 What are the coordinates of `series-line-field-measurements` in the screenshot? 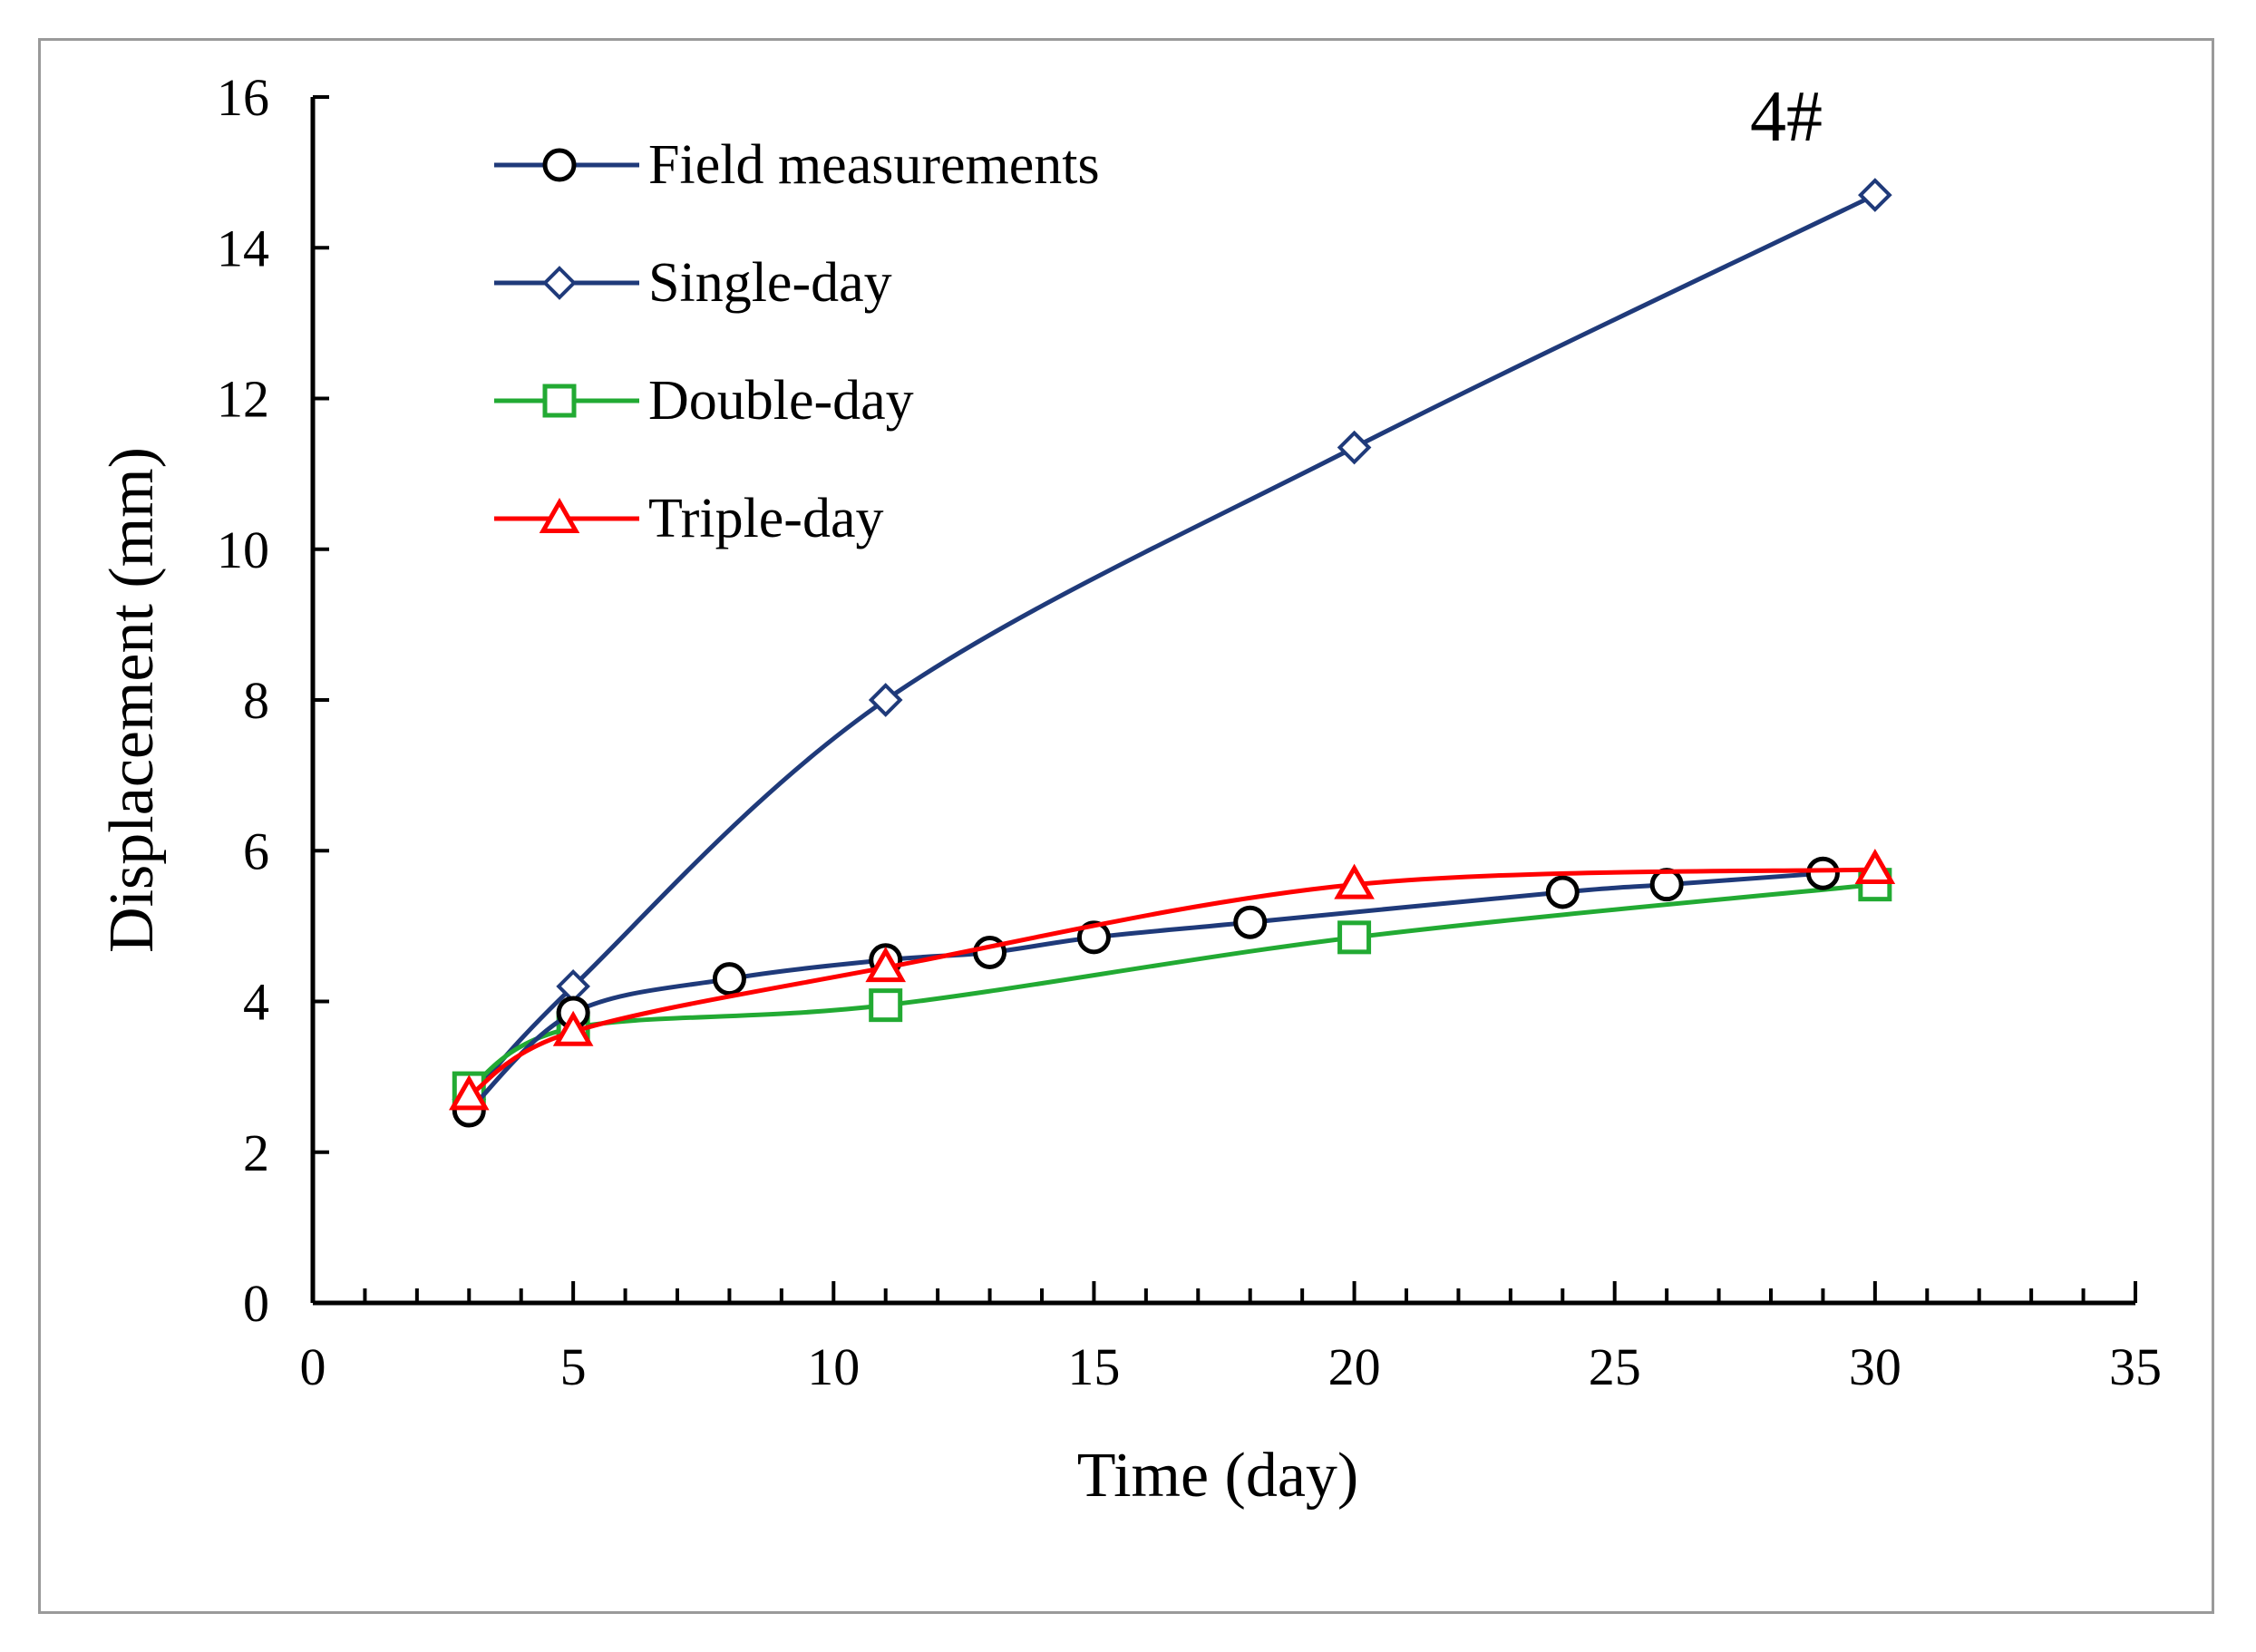 It's located at (1145, 992).